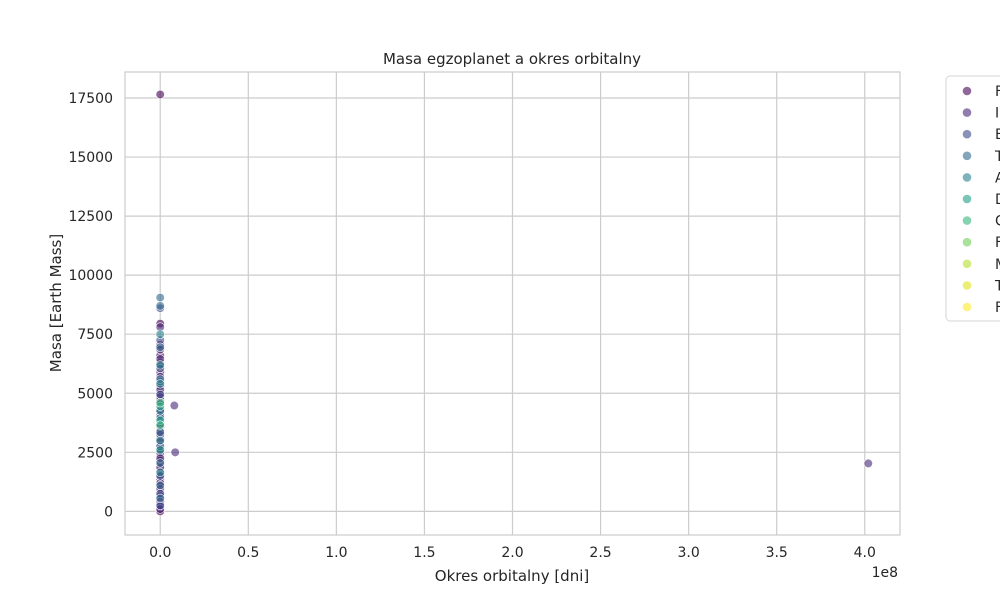  I want to click on x-tick-label: 1.0, so click(336, 553).